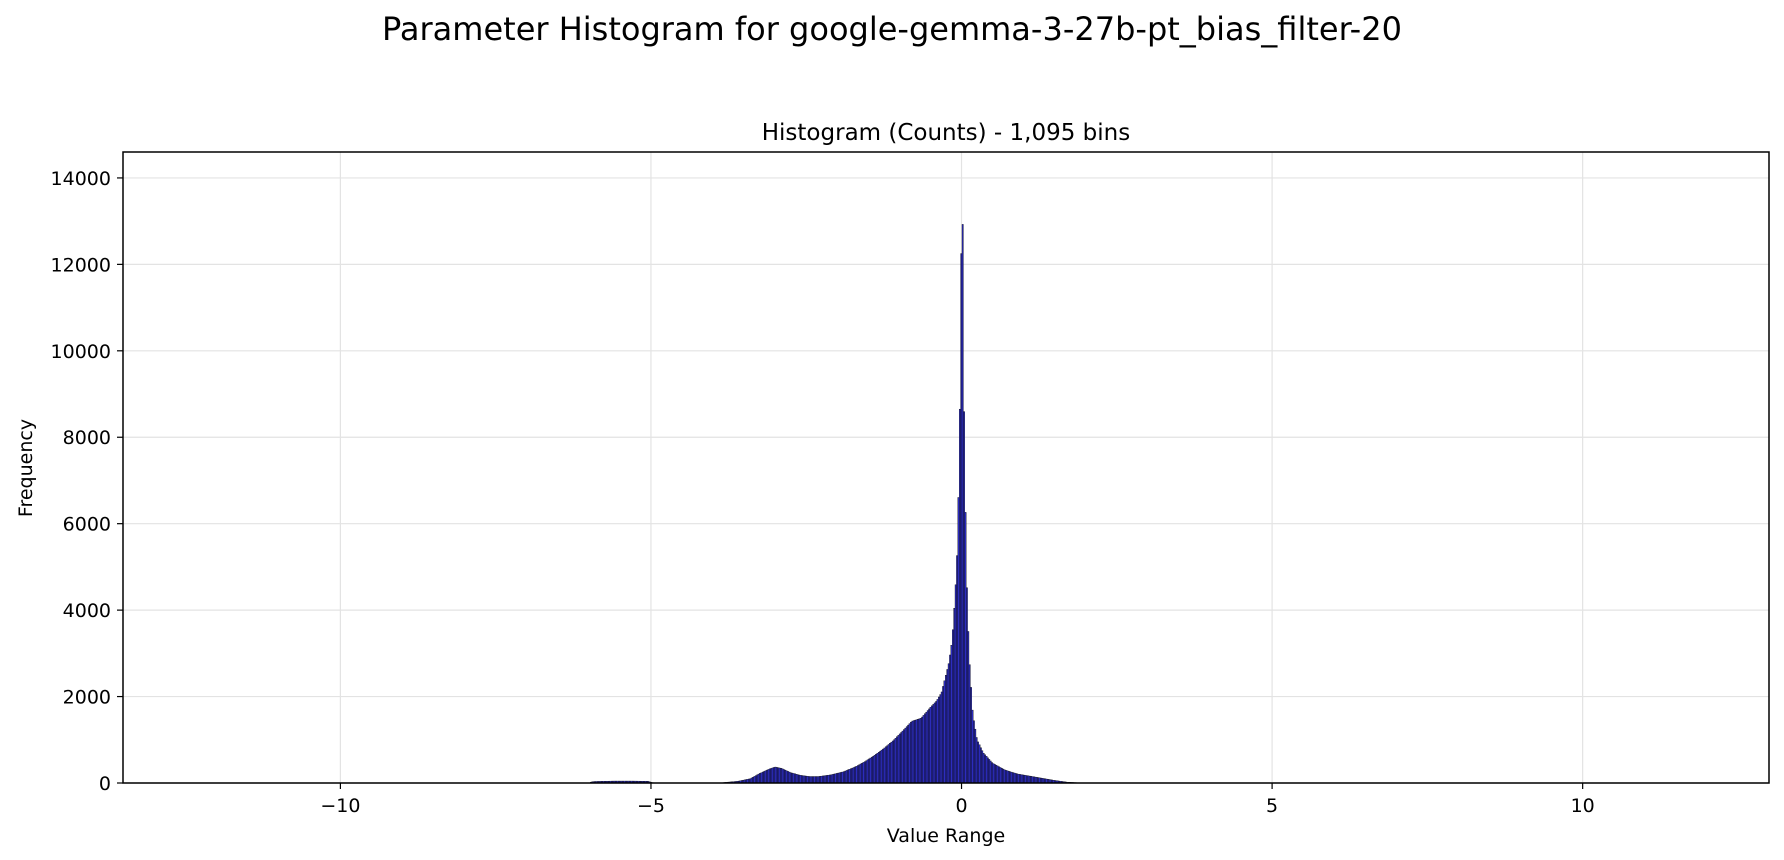  Describe the element at coordinates (81, 352) in the screenshot. I see `y-tick-label: 10000` at that location.